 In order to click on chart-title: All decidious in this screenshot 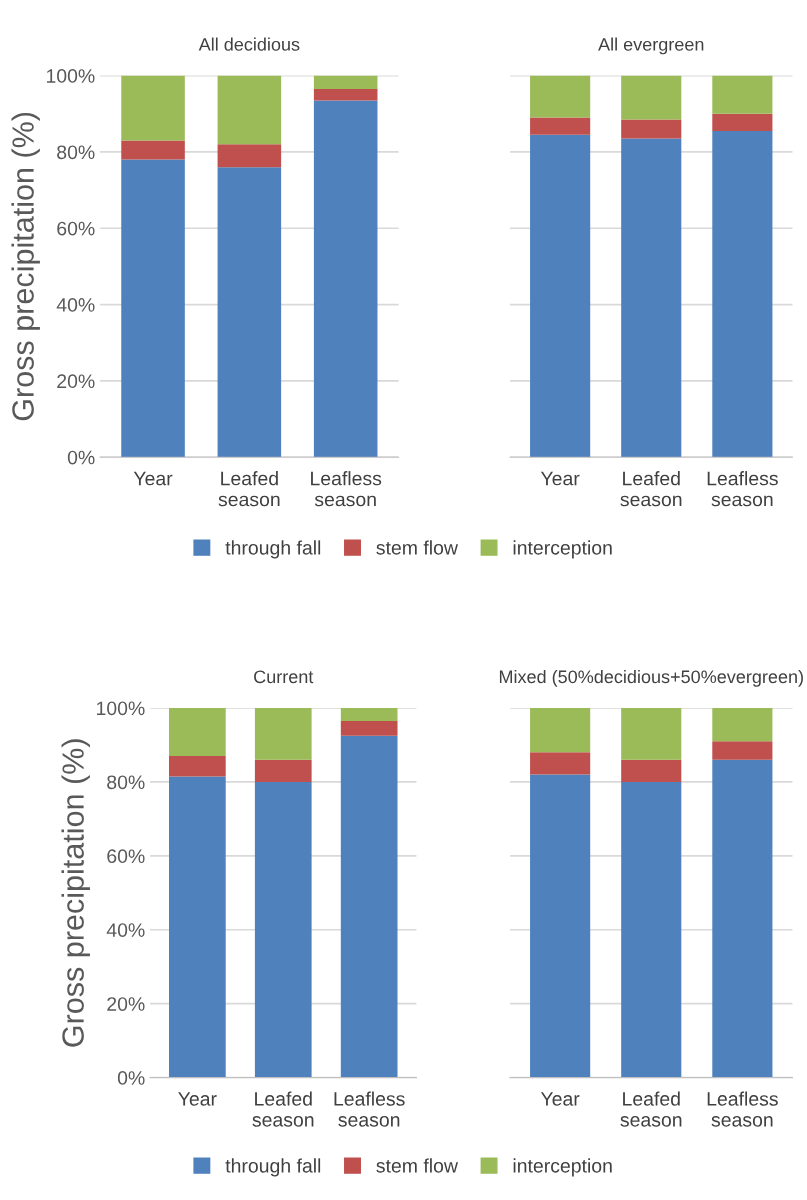, I will do `click(249, 44)`.